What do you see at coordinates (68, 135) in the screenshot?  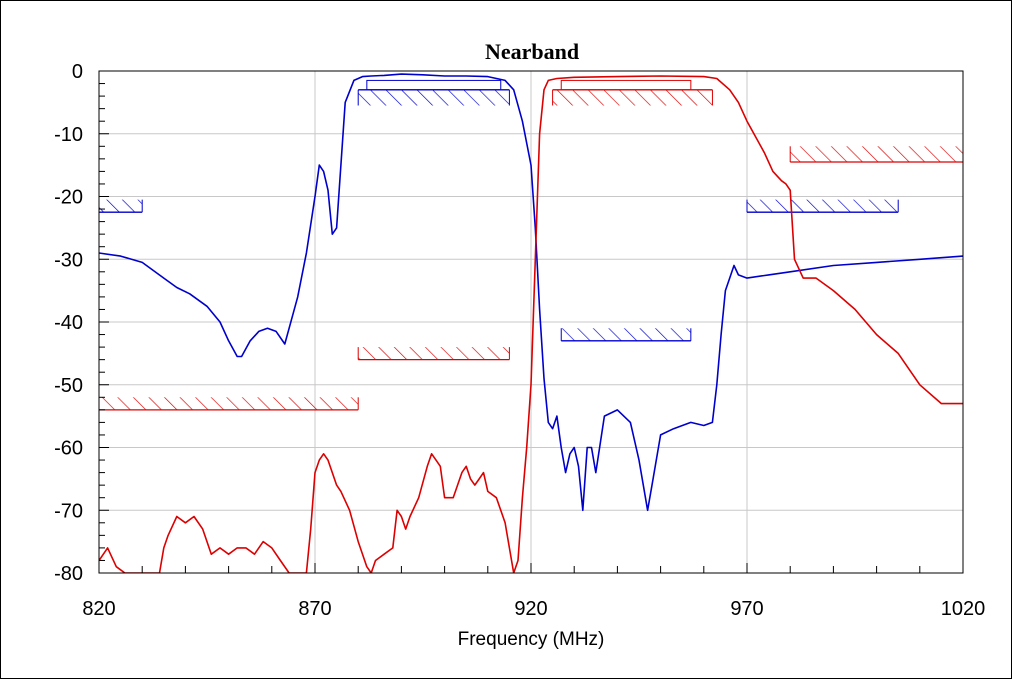 I see `y-tick-label: -10` at bounding box center [68, 135].